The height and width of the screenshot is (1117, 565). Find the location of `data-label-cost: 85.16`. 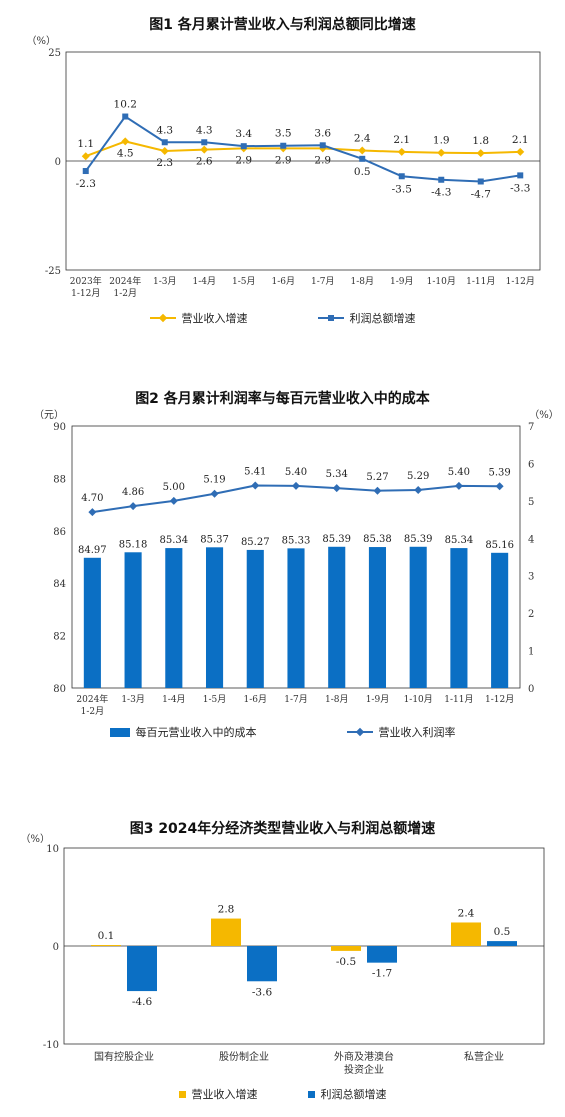

data-label-cost: 85.16 is located at coordinates (499, 545).